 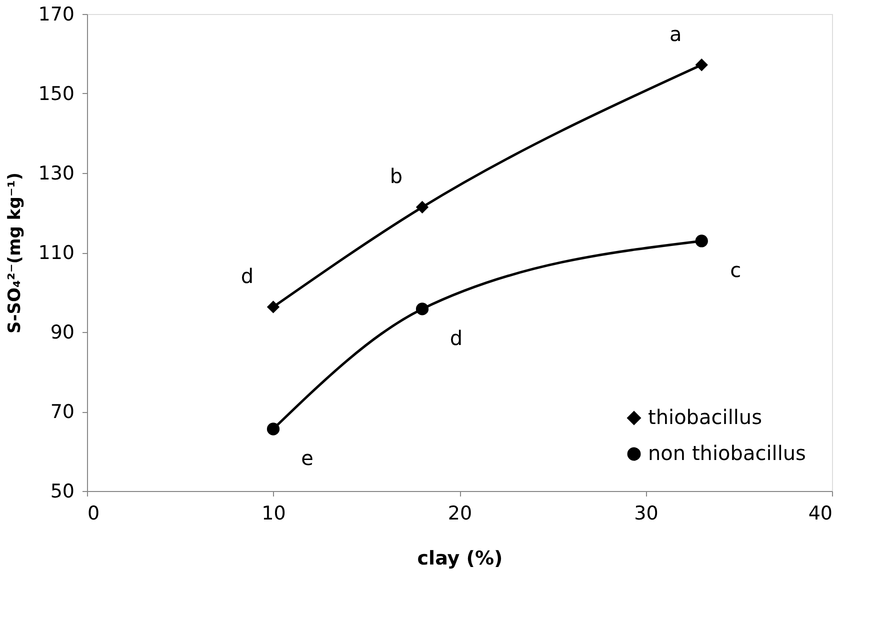 I want to click on legend-label: non thiobacillus, so click(x=727, y=453).